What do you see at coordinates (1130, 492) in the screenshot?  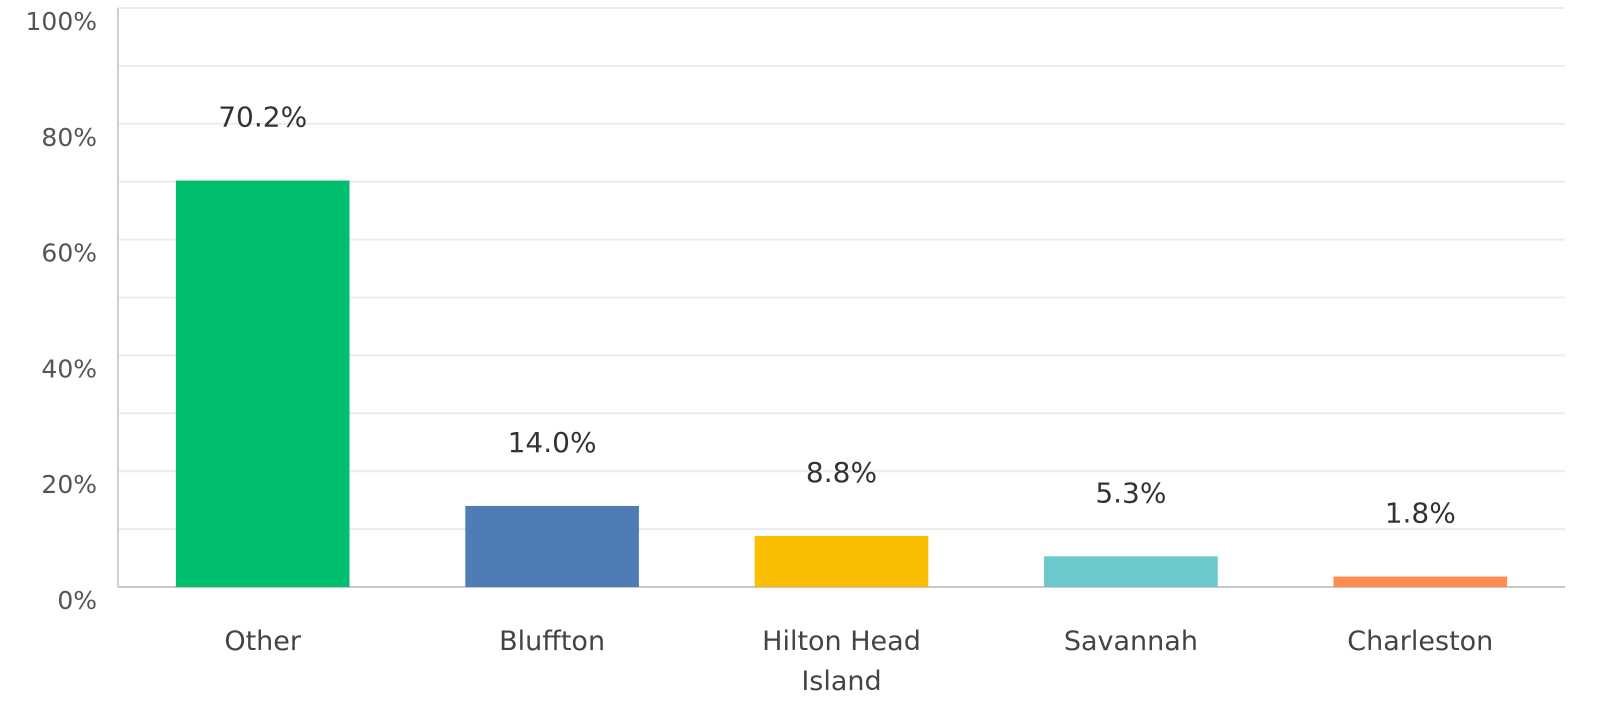 I see `value-label: 5.3%` at bounding box center [1130, 492].